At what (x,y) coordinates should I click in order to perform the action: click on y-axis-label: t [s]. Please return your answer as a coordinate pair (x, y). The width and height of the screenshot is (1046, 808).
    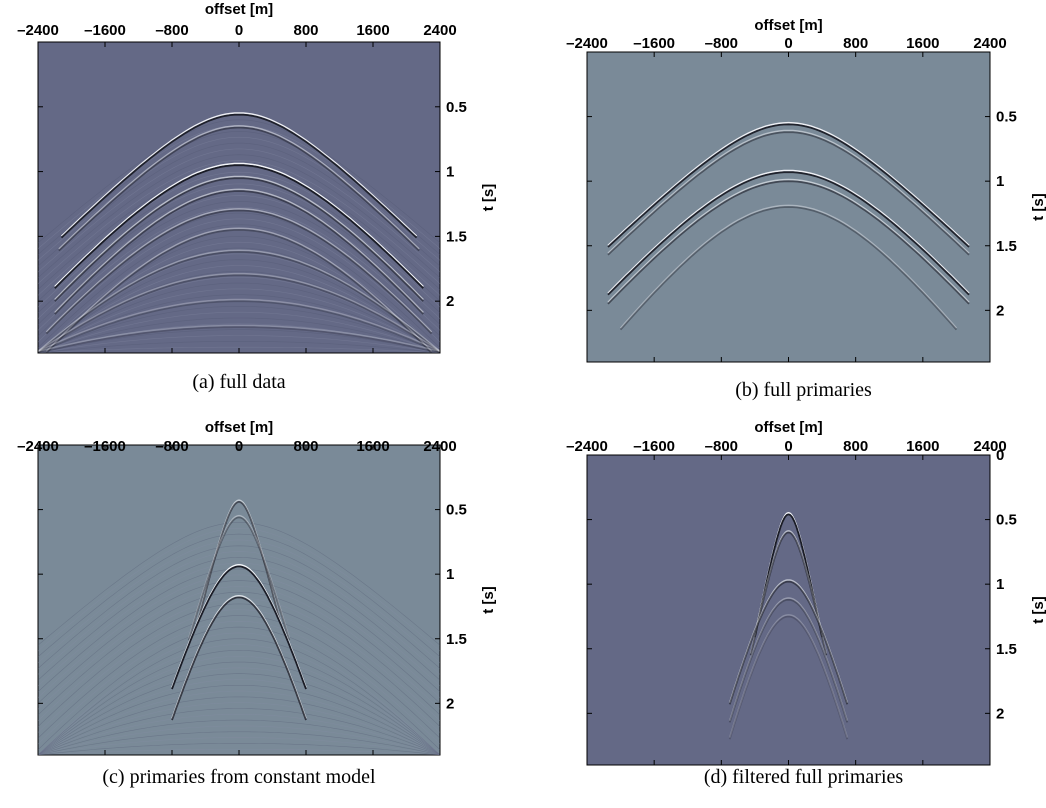
    Looking at the image, I should click on (1038, 207).